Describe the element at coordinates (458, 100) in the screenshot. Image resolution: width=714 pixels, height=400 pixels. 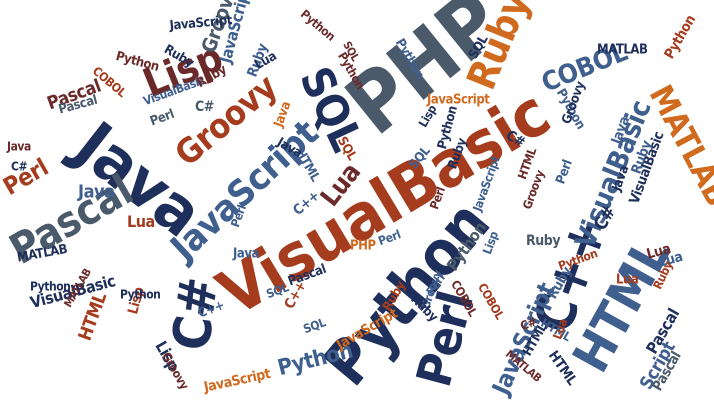
I see `cloud-word-javascript-108: JavaScript` at that location.